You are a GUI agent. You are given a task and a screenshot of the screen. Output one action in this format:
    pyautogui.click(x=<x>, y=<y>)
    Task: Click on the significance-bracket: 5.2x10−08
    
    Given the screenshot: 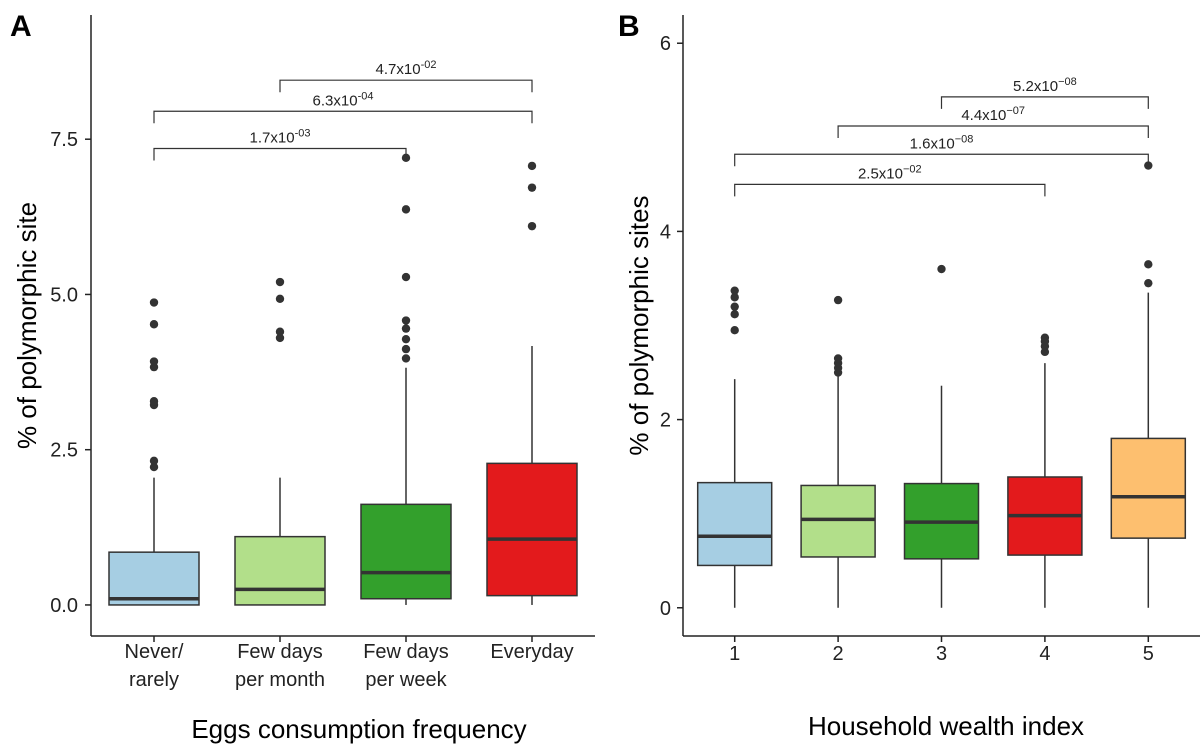 What is the action you would take?
    pyautogui.click(x=1044, y=92)
    